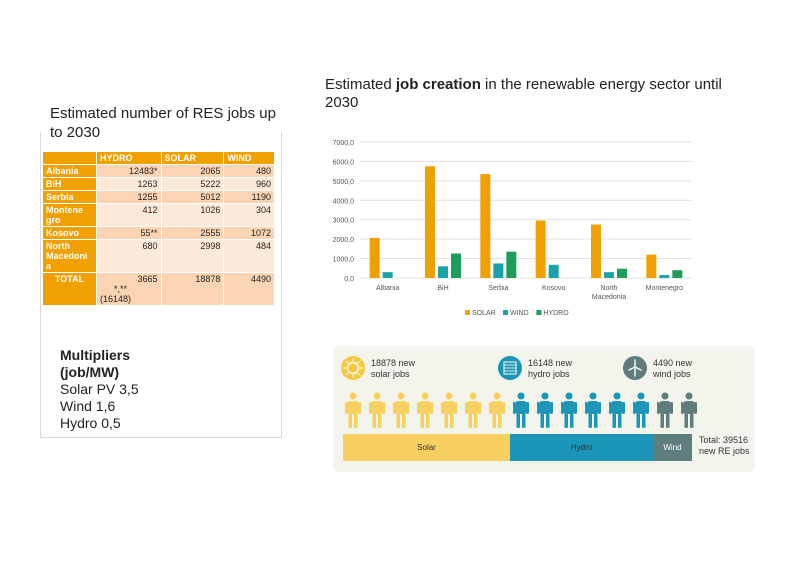 The height and width of the screenshot is (566, 800). I want to click on table-header-hydro: HYDRO, so click(129, 158).